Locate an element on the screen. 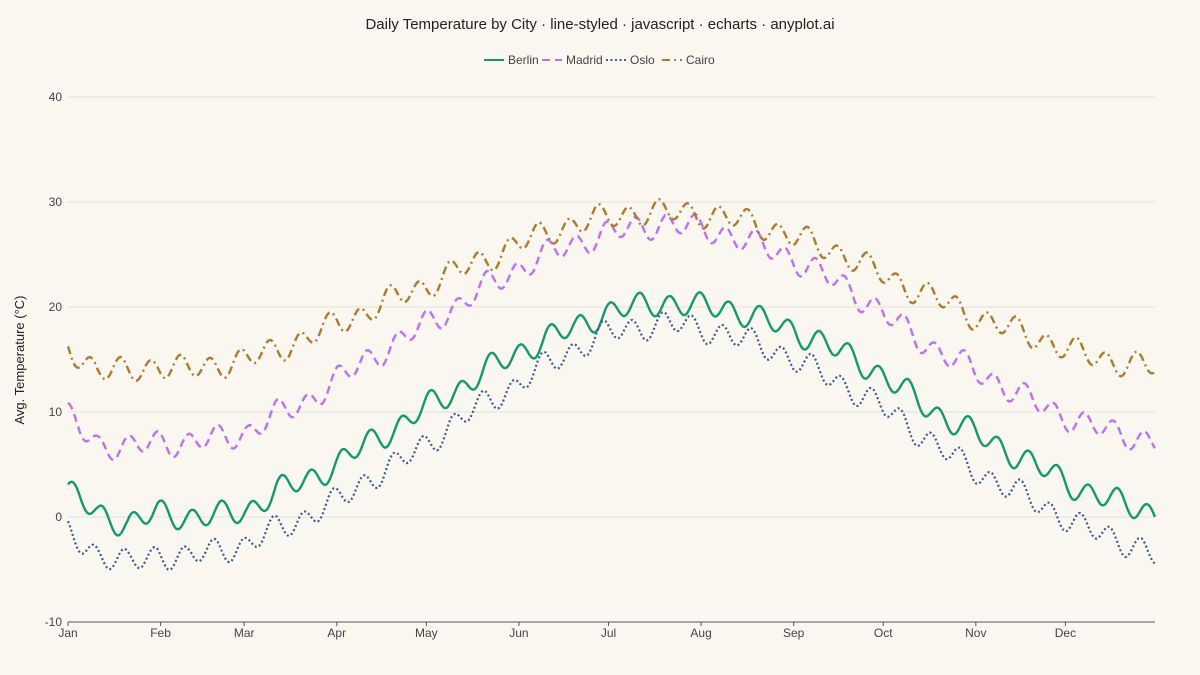  y-axis-title: Avg. Temperature (°C) is located at coordinates (19, 360).